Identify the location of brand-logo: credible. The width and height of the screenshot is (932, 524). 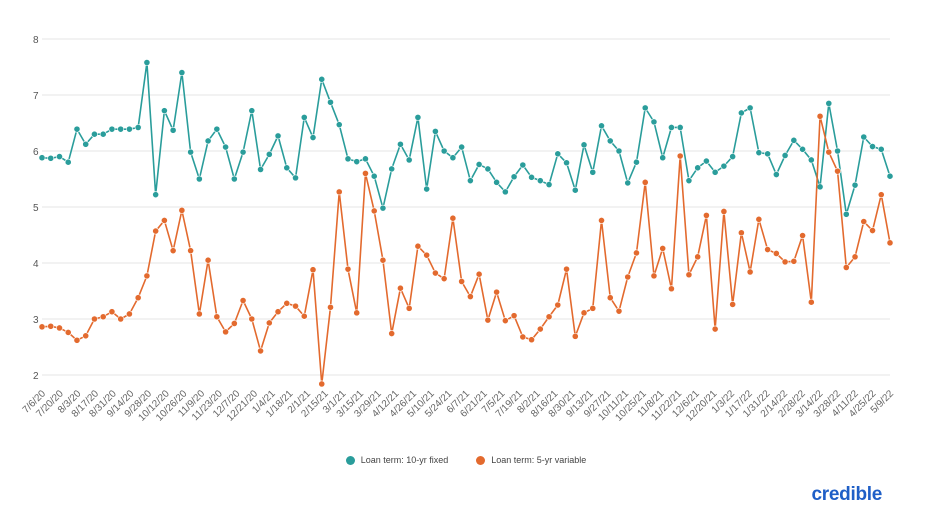
(847, 494).